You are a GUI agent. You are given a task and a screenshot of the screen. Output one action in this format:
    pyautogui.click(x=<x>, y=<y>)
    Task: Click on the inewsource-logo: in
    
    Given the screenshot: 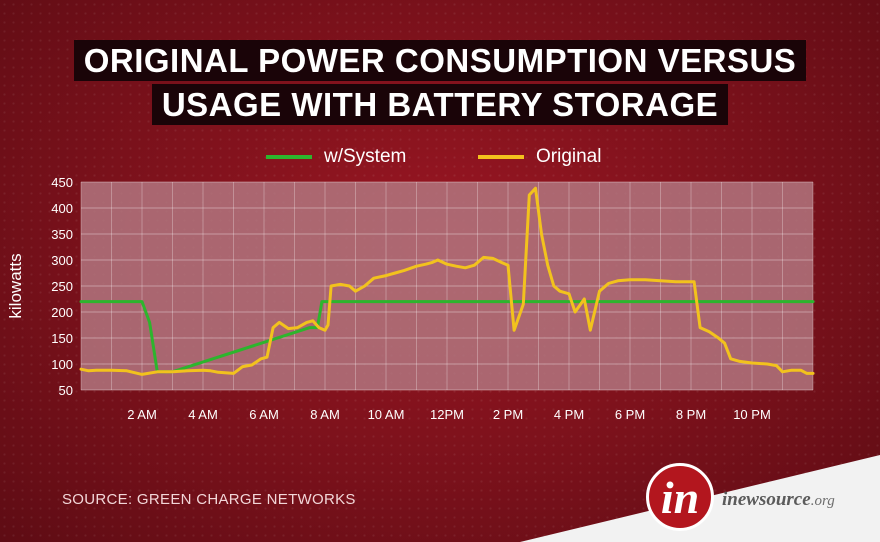 What is the action you would take?
    pyautogui.click(x=680, y=497)
    